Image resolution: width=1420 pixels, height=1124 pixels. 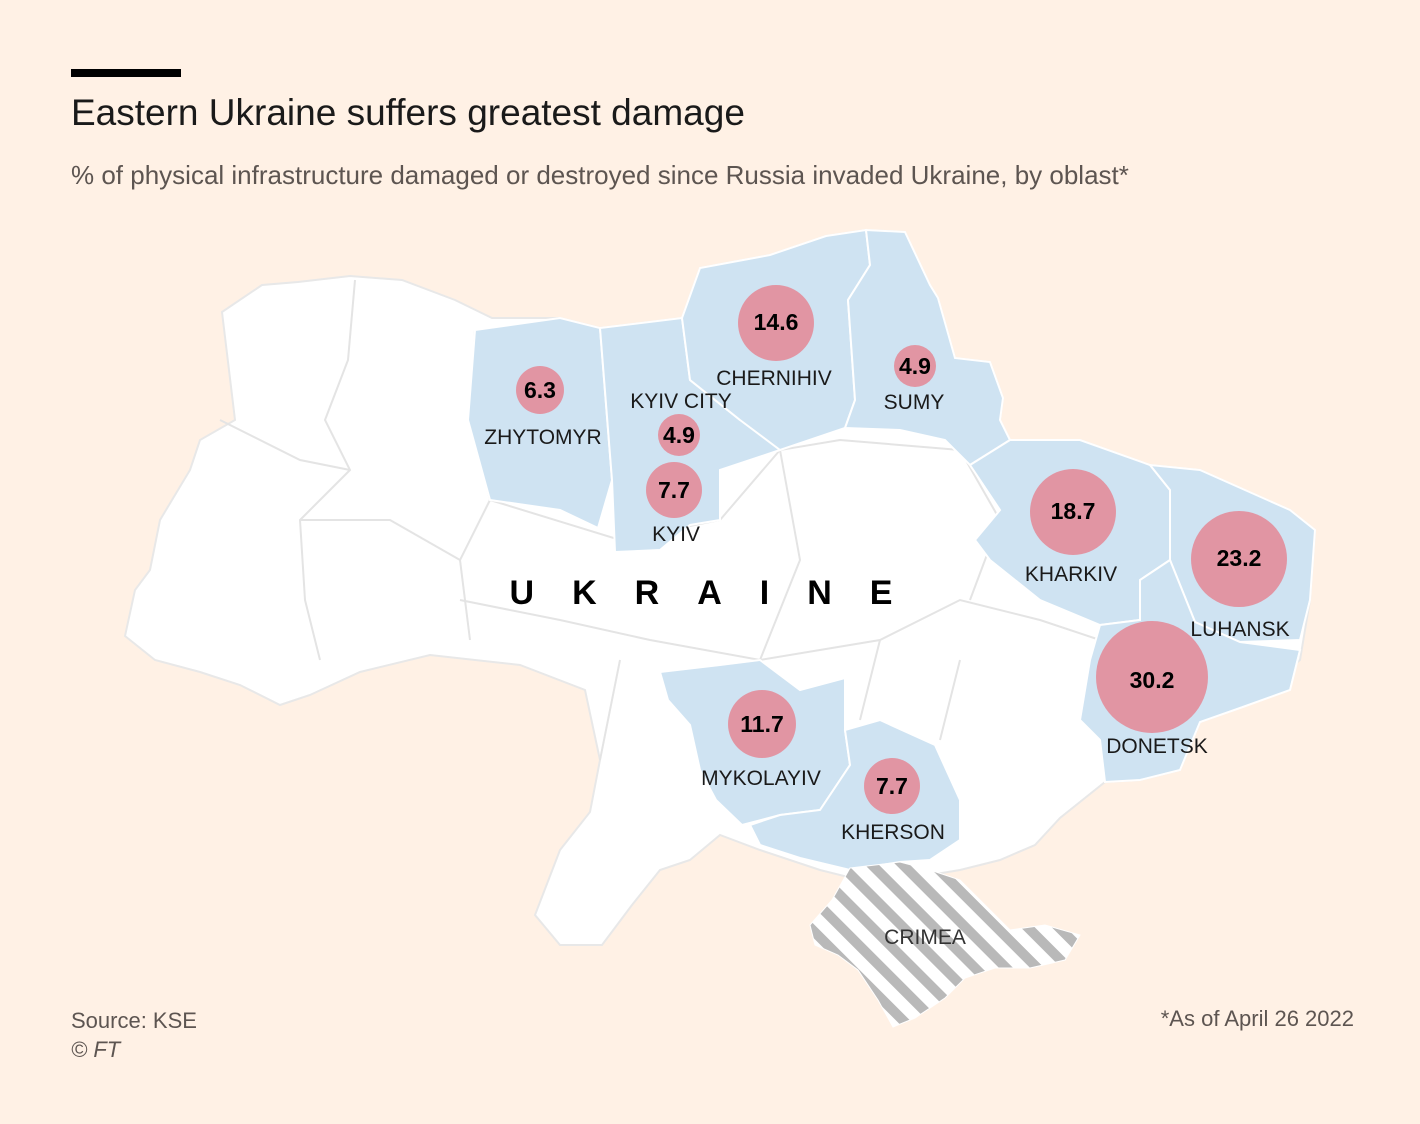 I want to click on oblast-sumy, so click(x=927, y=347).